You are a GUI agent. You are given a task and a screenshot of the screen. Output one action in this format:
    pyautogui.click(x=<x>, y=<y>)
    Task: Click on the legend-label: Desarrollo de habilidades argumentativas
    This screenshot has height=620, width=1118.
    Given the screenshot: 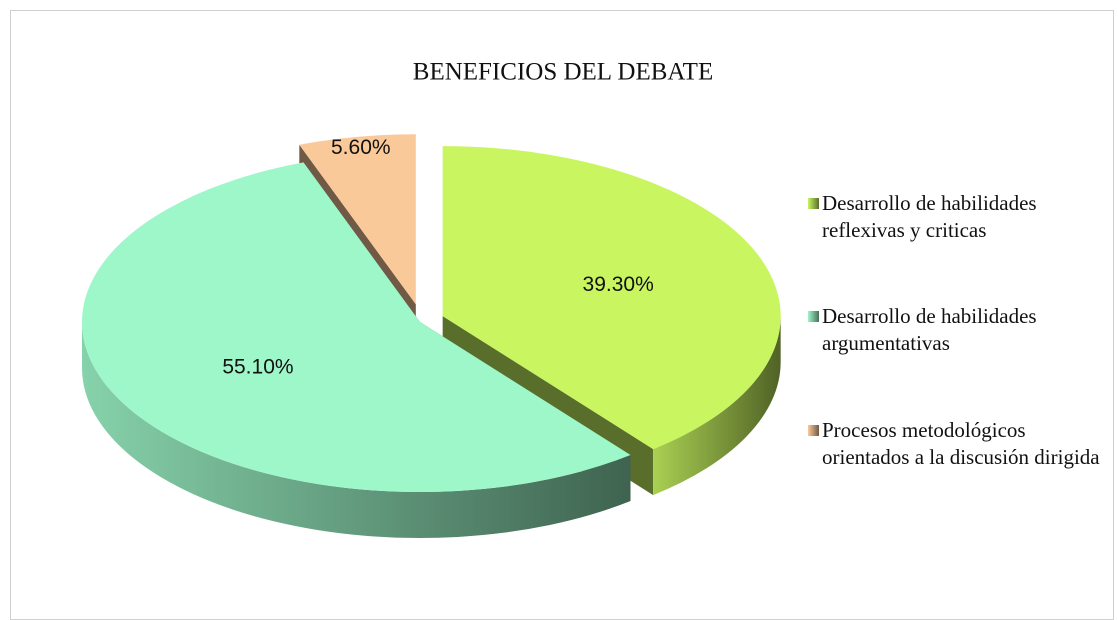 What is the action you would take?
    pyautogui.click(x=929, y=329)
    